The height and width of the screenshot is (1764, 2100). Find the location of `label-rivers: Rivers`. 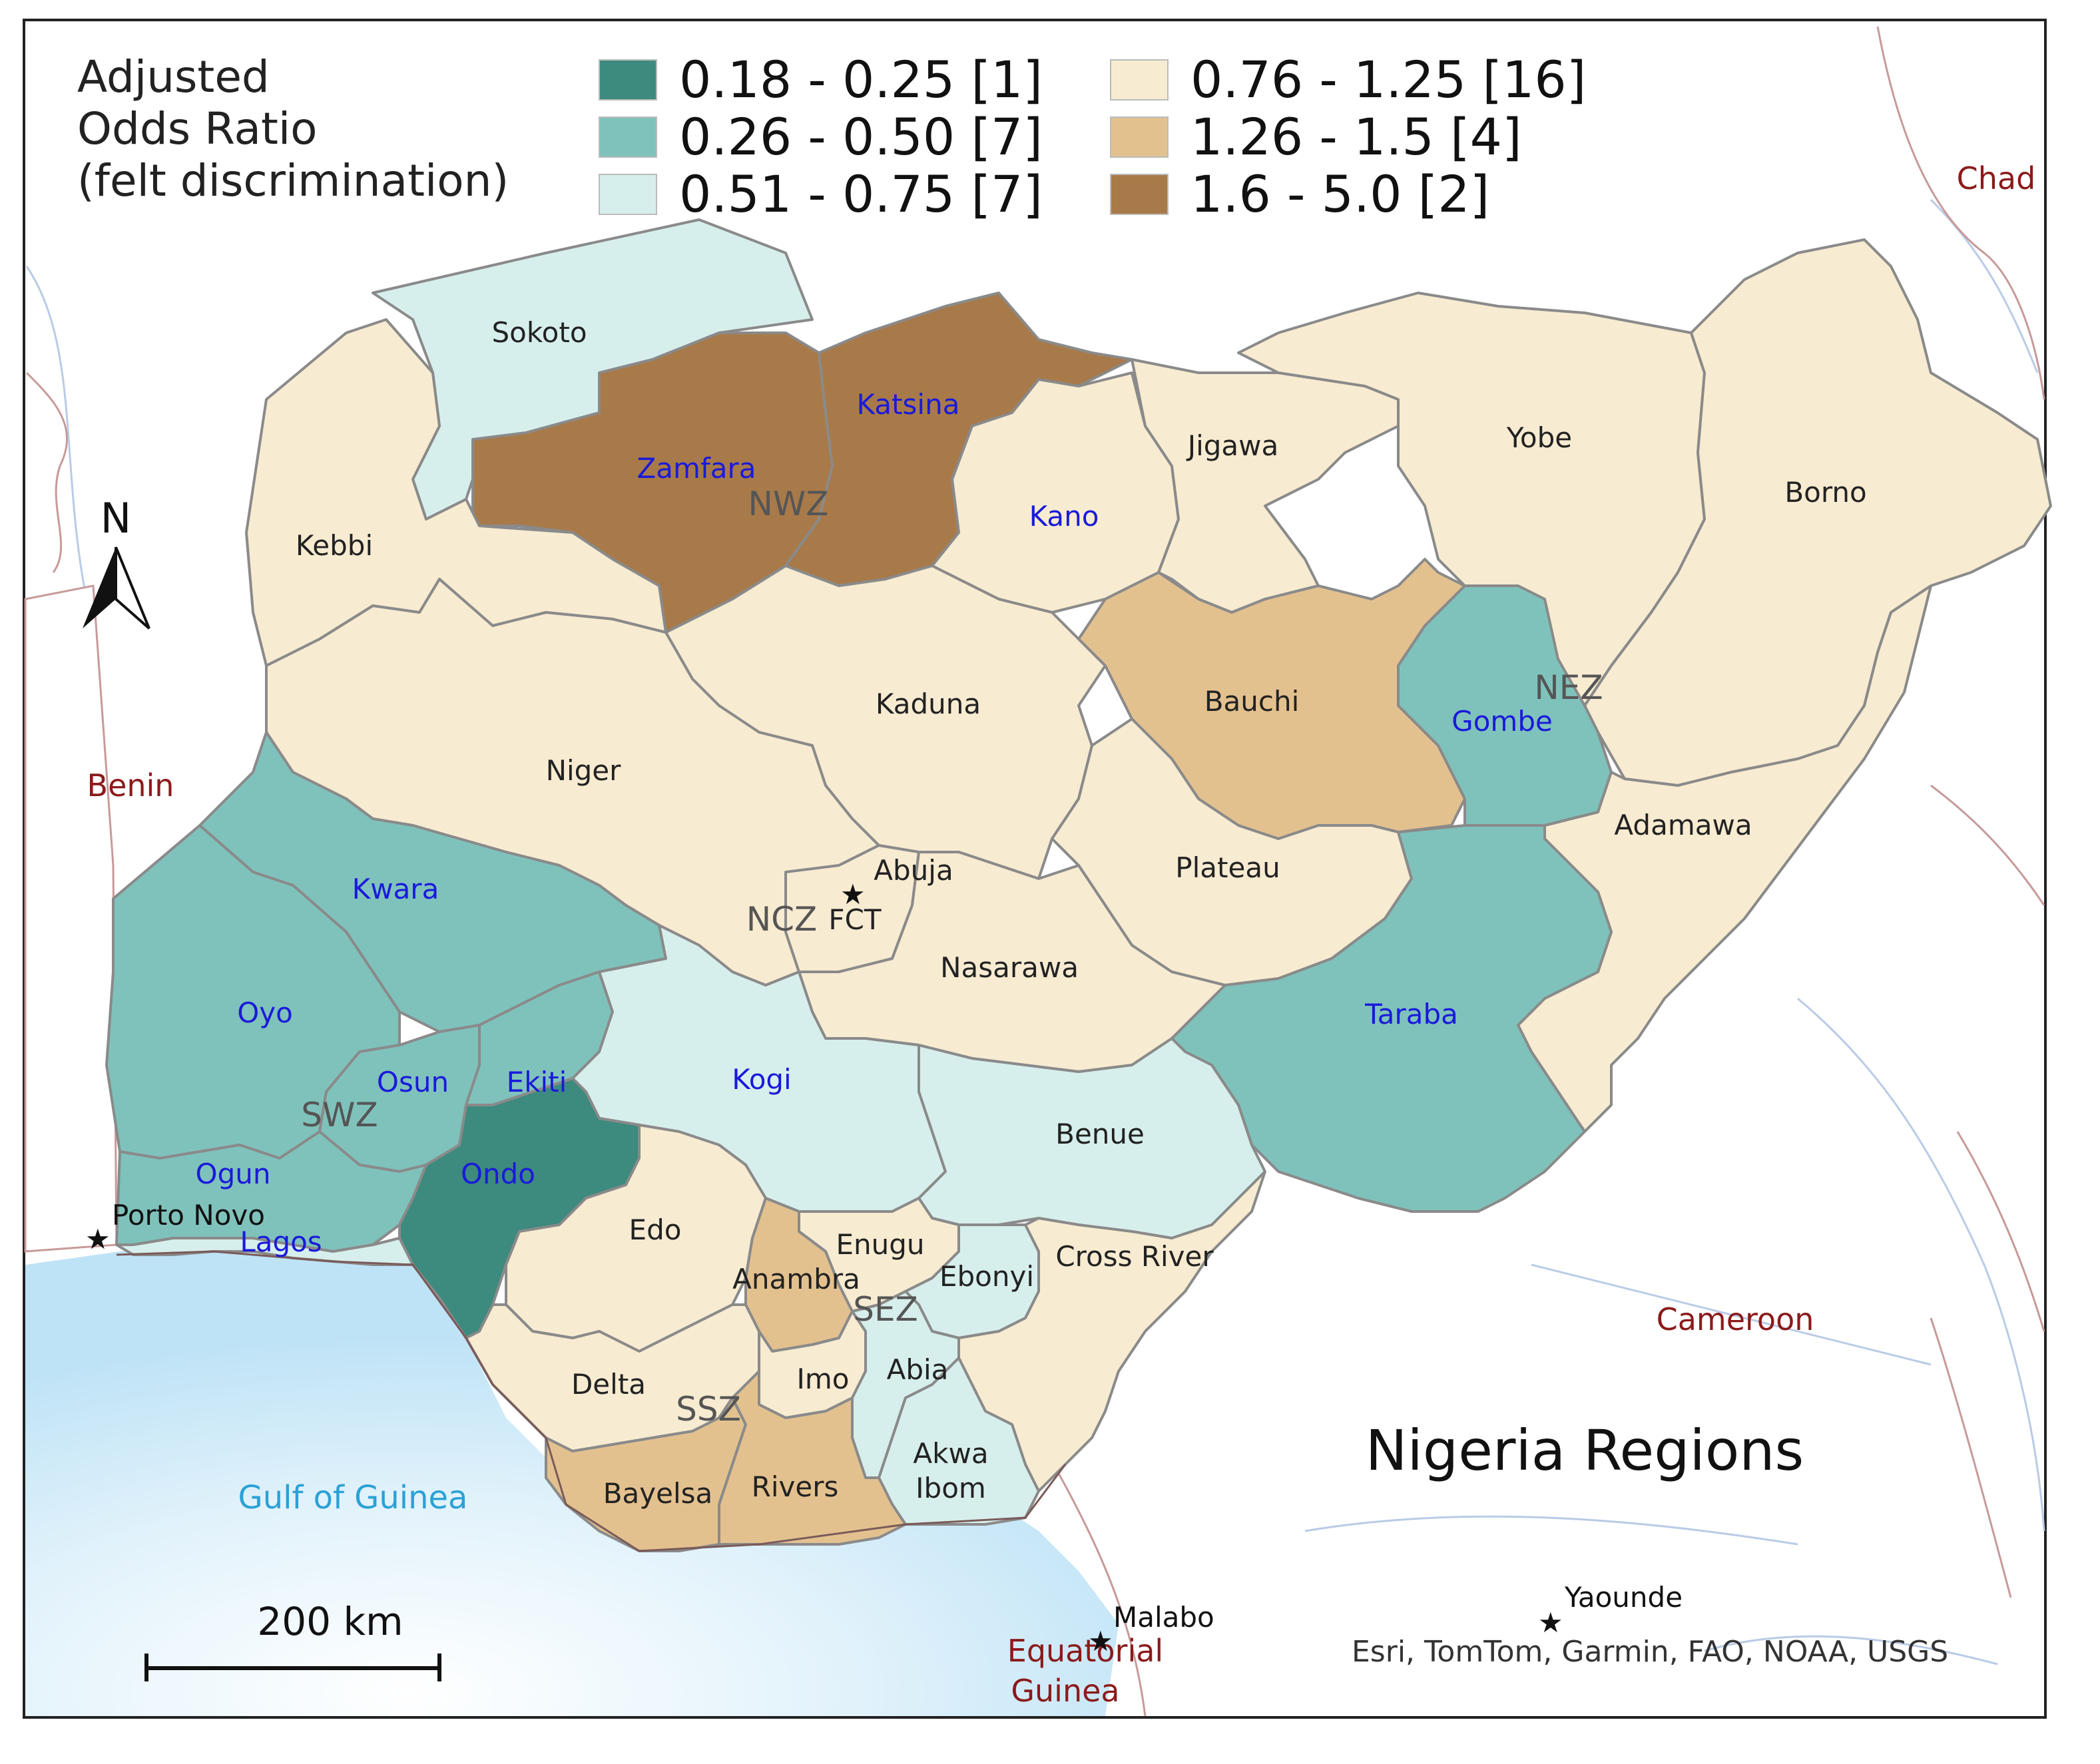

label-rivers: Rivers is located at coordinates (796, 1486).